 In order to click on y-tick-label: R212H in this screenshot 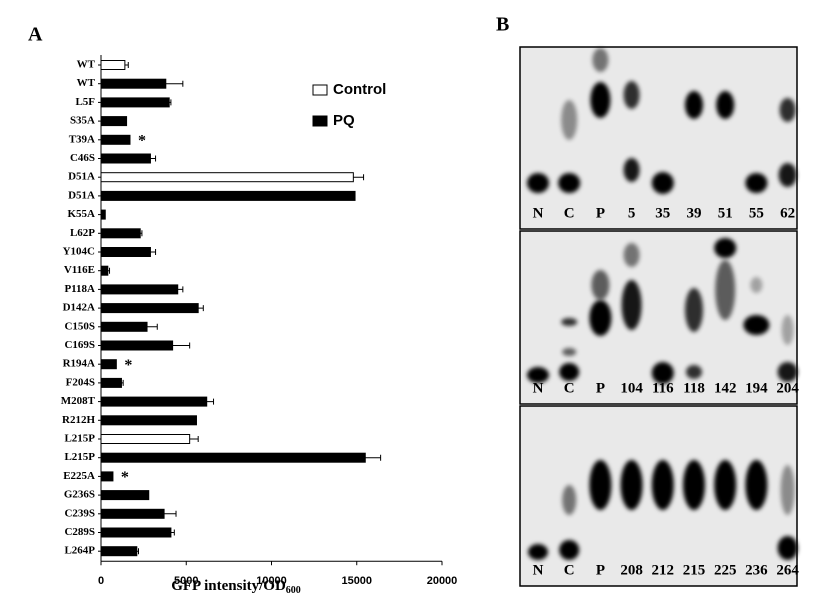, I will do `click(78, 420)`.